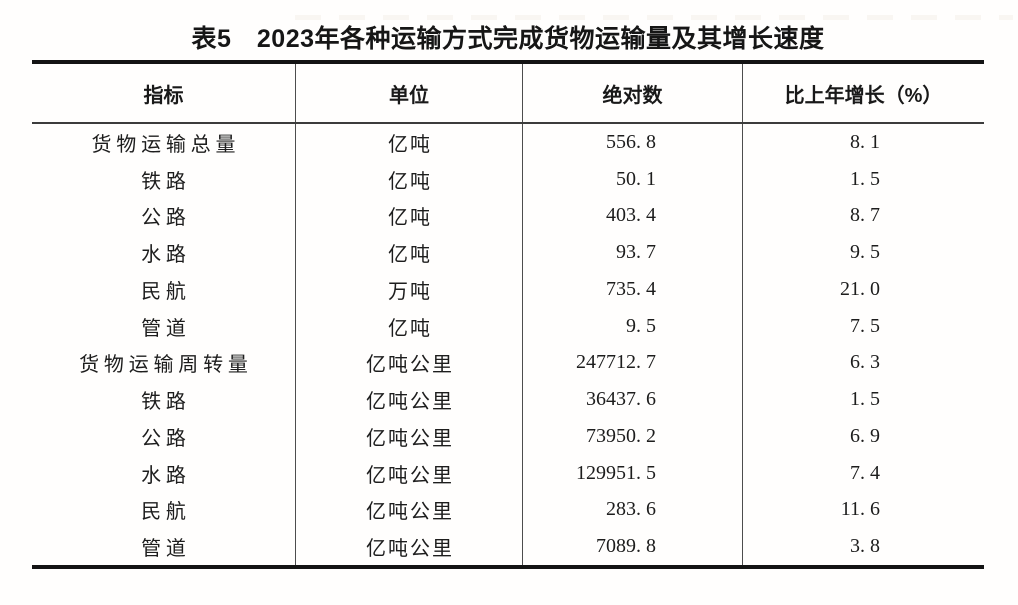  I want to click on cell-growth-value: 3. 8, so click(865, 546).